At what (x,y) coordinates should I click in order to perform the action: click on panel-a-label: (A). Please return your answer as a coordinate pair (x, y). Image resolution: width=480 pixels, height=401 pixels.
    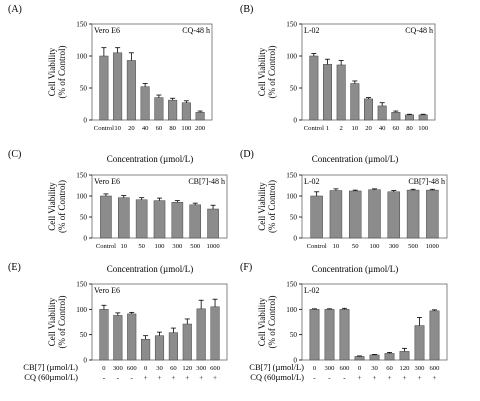
    Looking at the image, I should click on (15, 9).